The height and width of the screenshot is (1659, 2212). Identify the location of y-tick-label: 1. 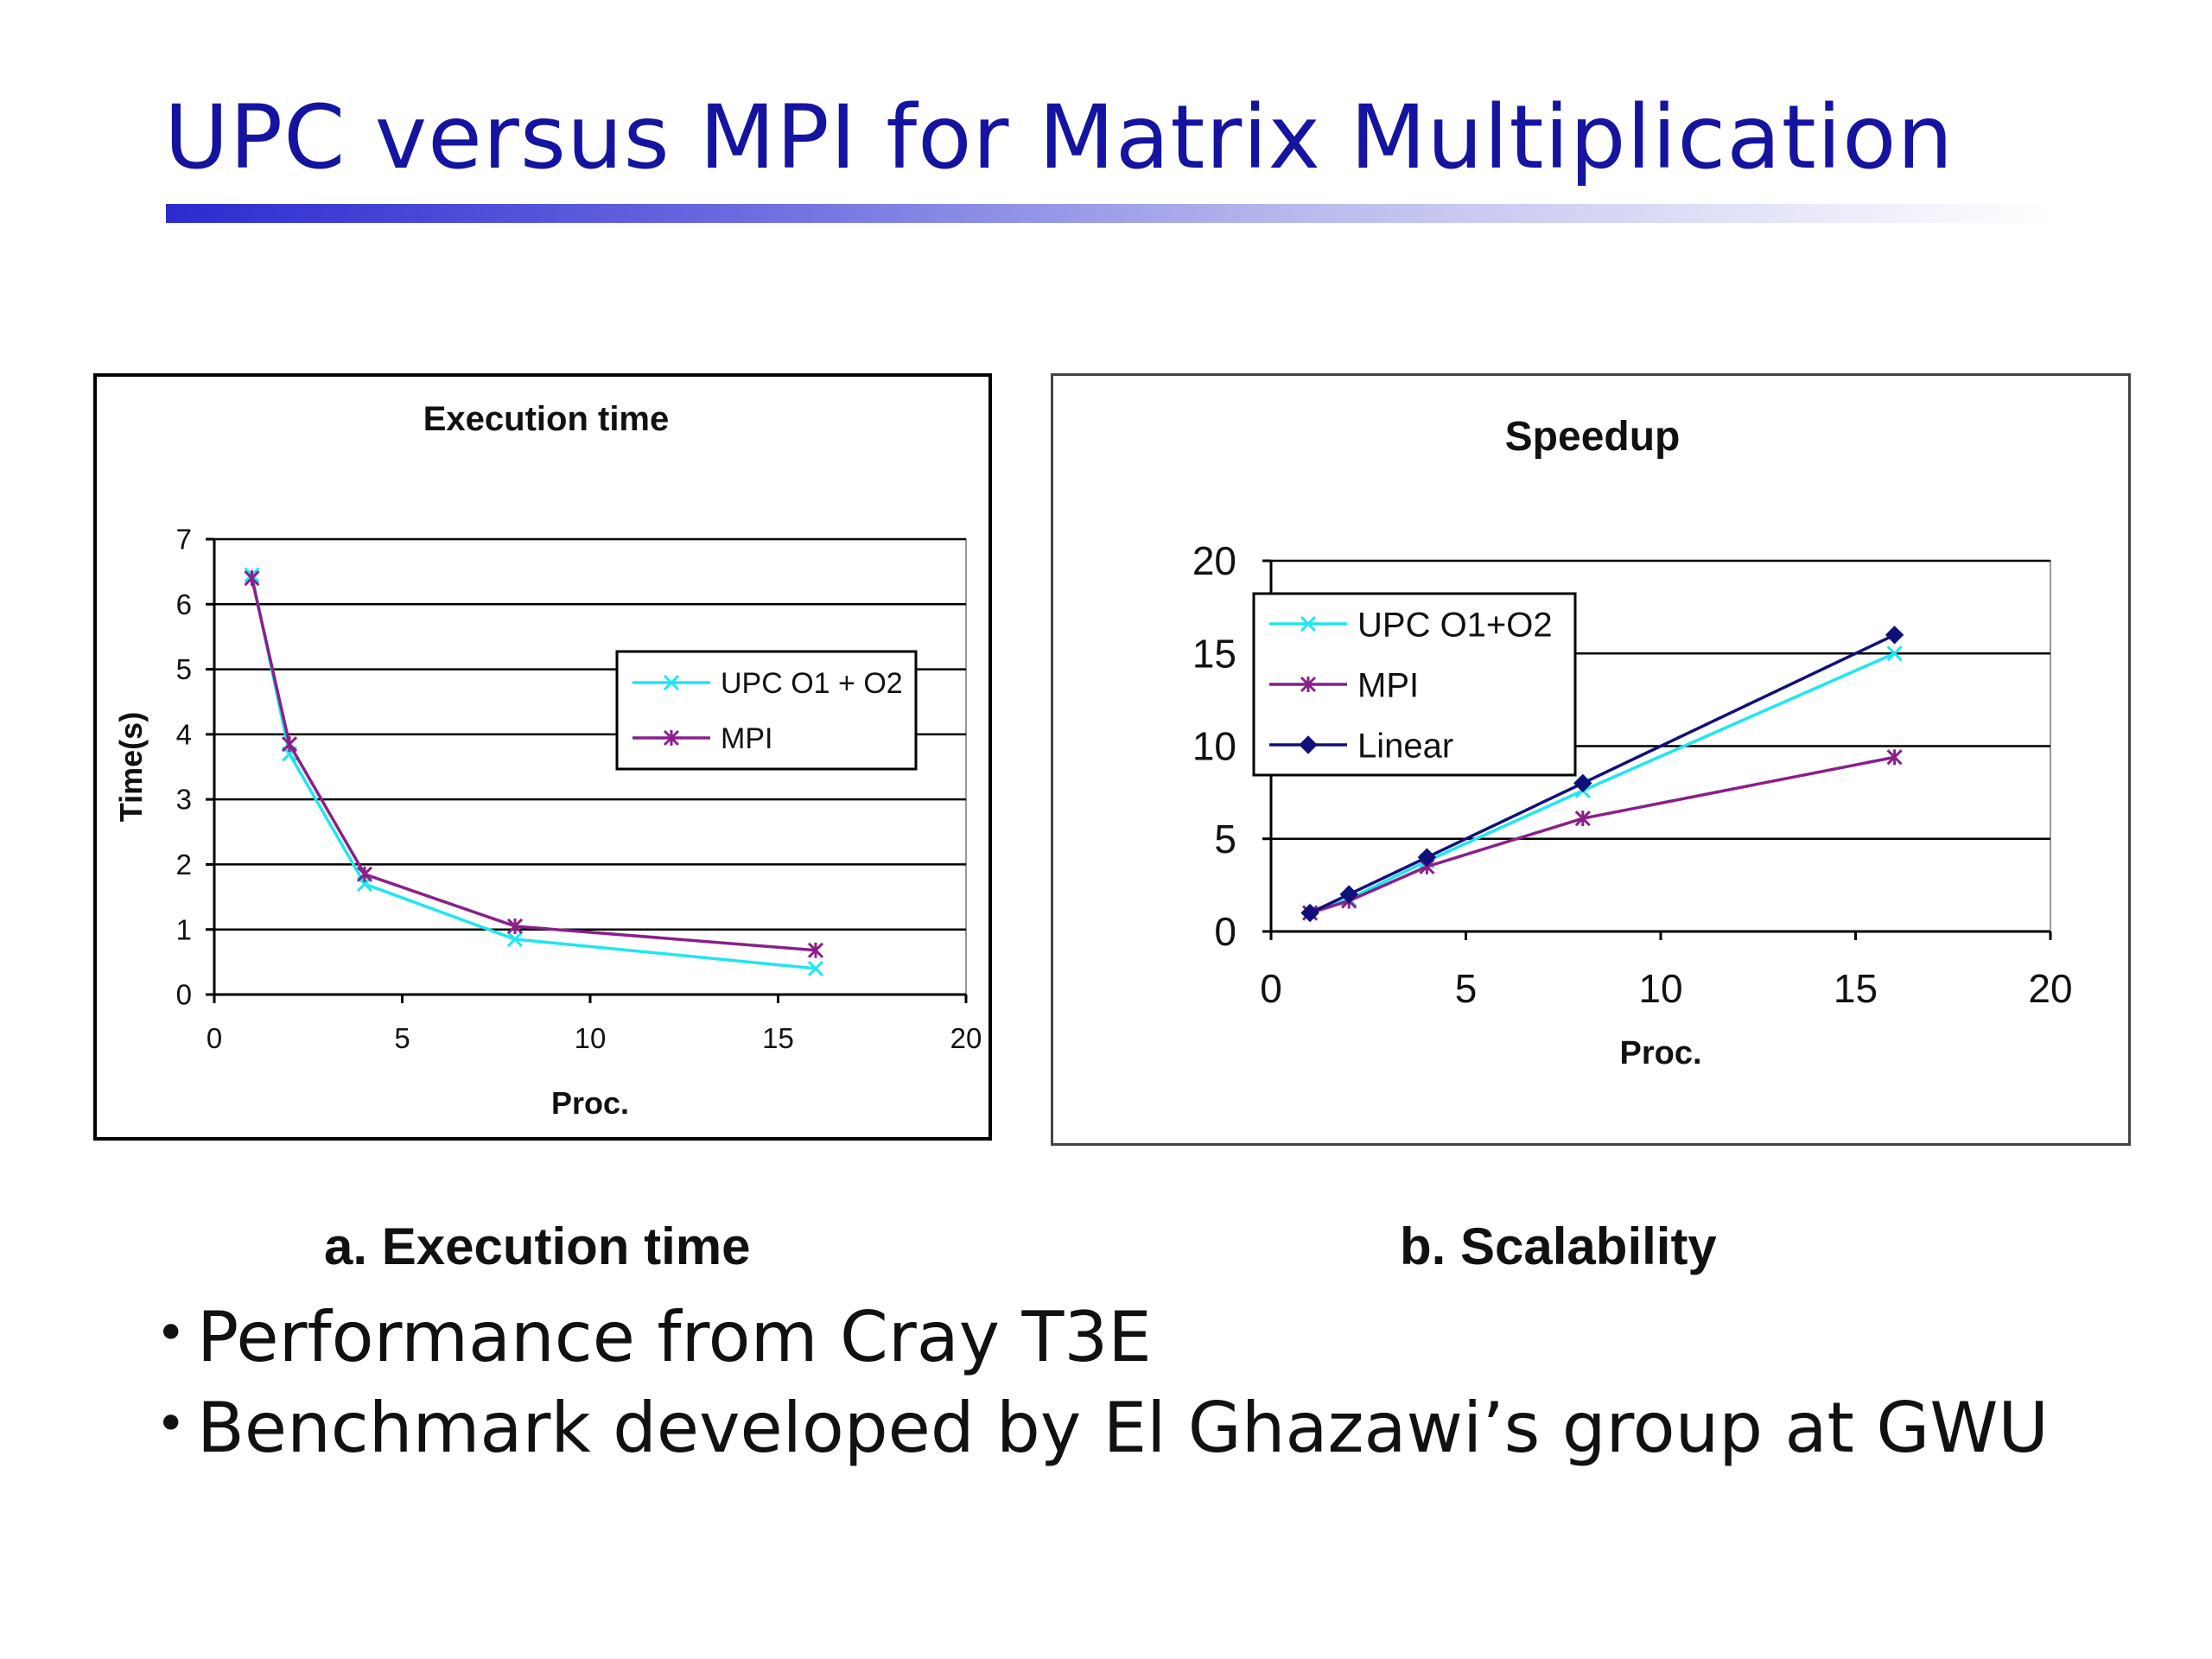
(184, 929).